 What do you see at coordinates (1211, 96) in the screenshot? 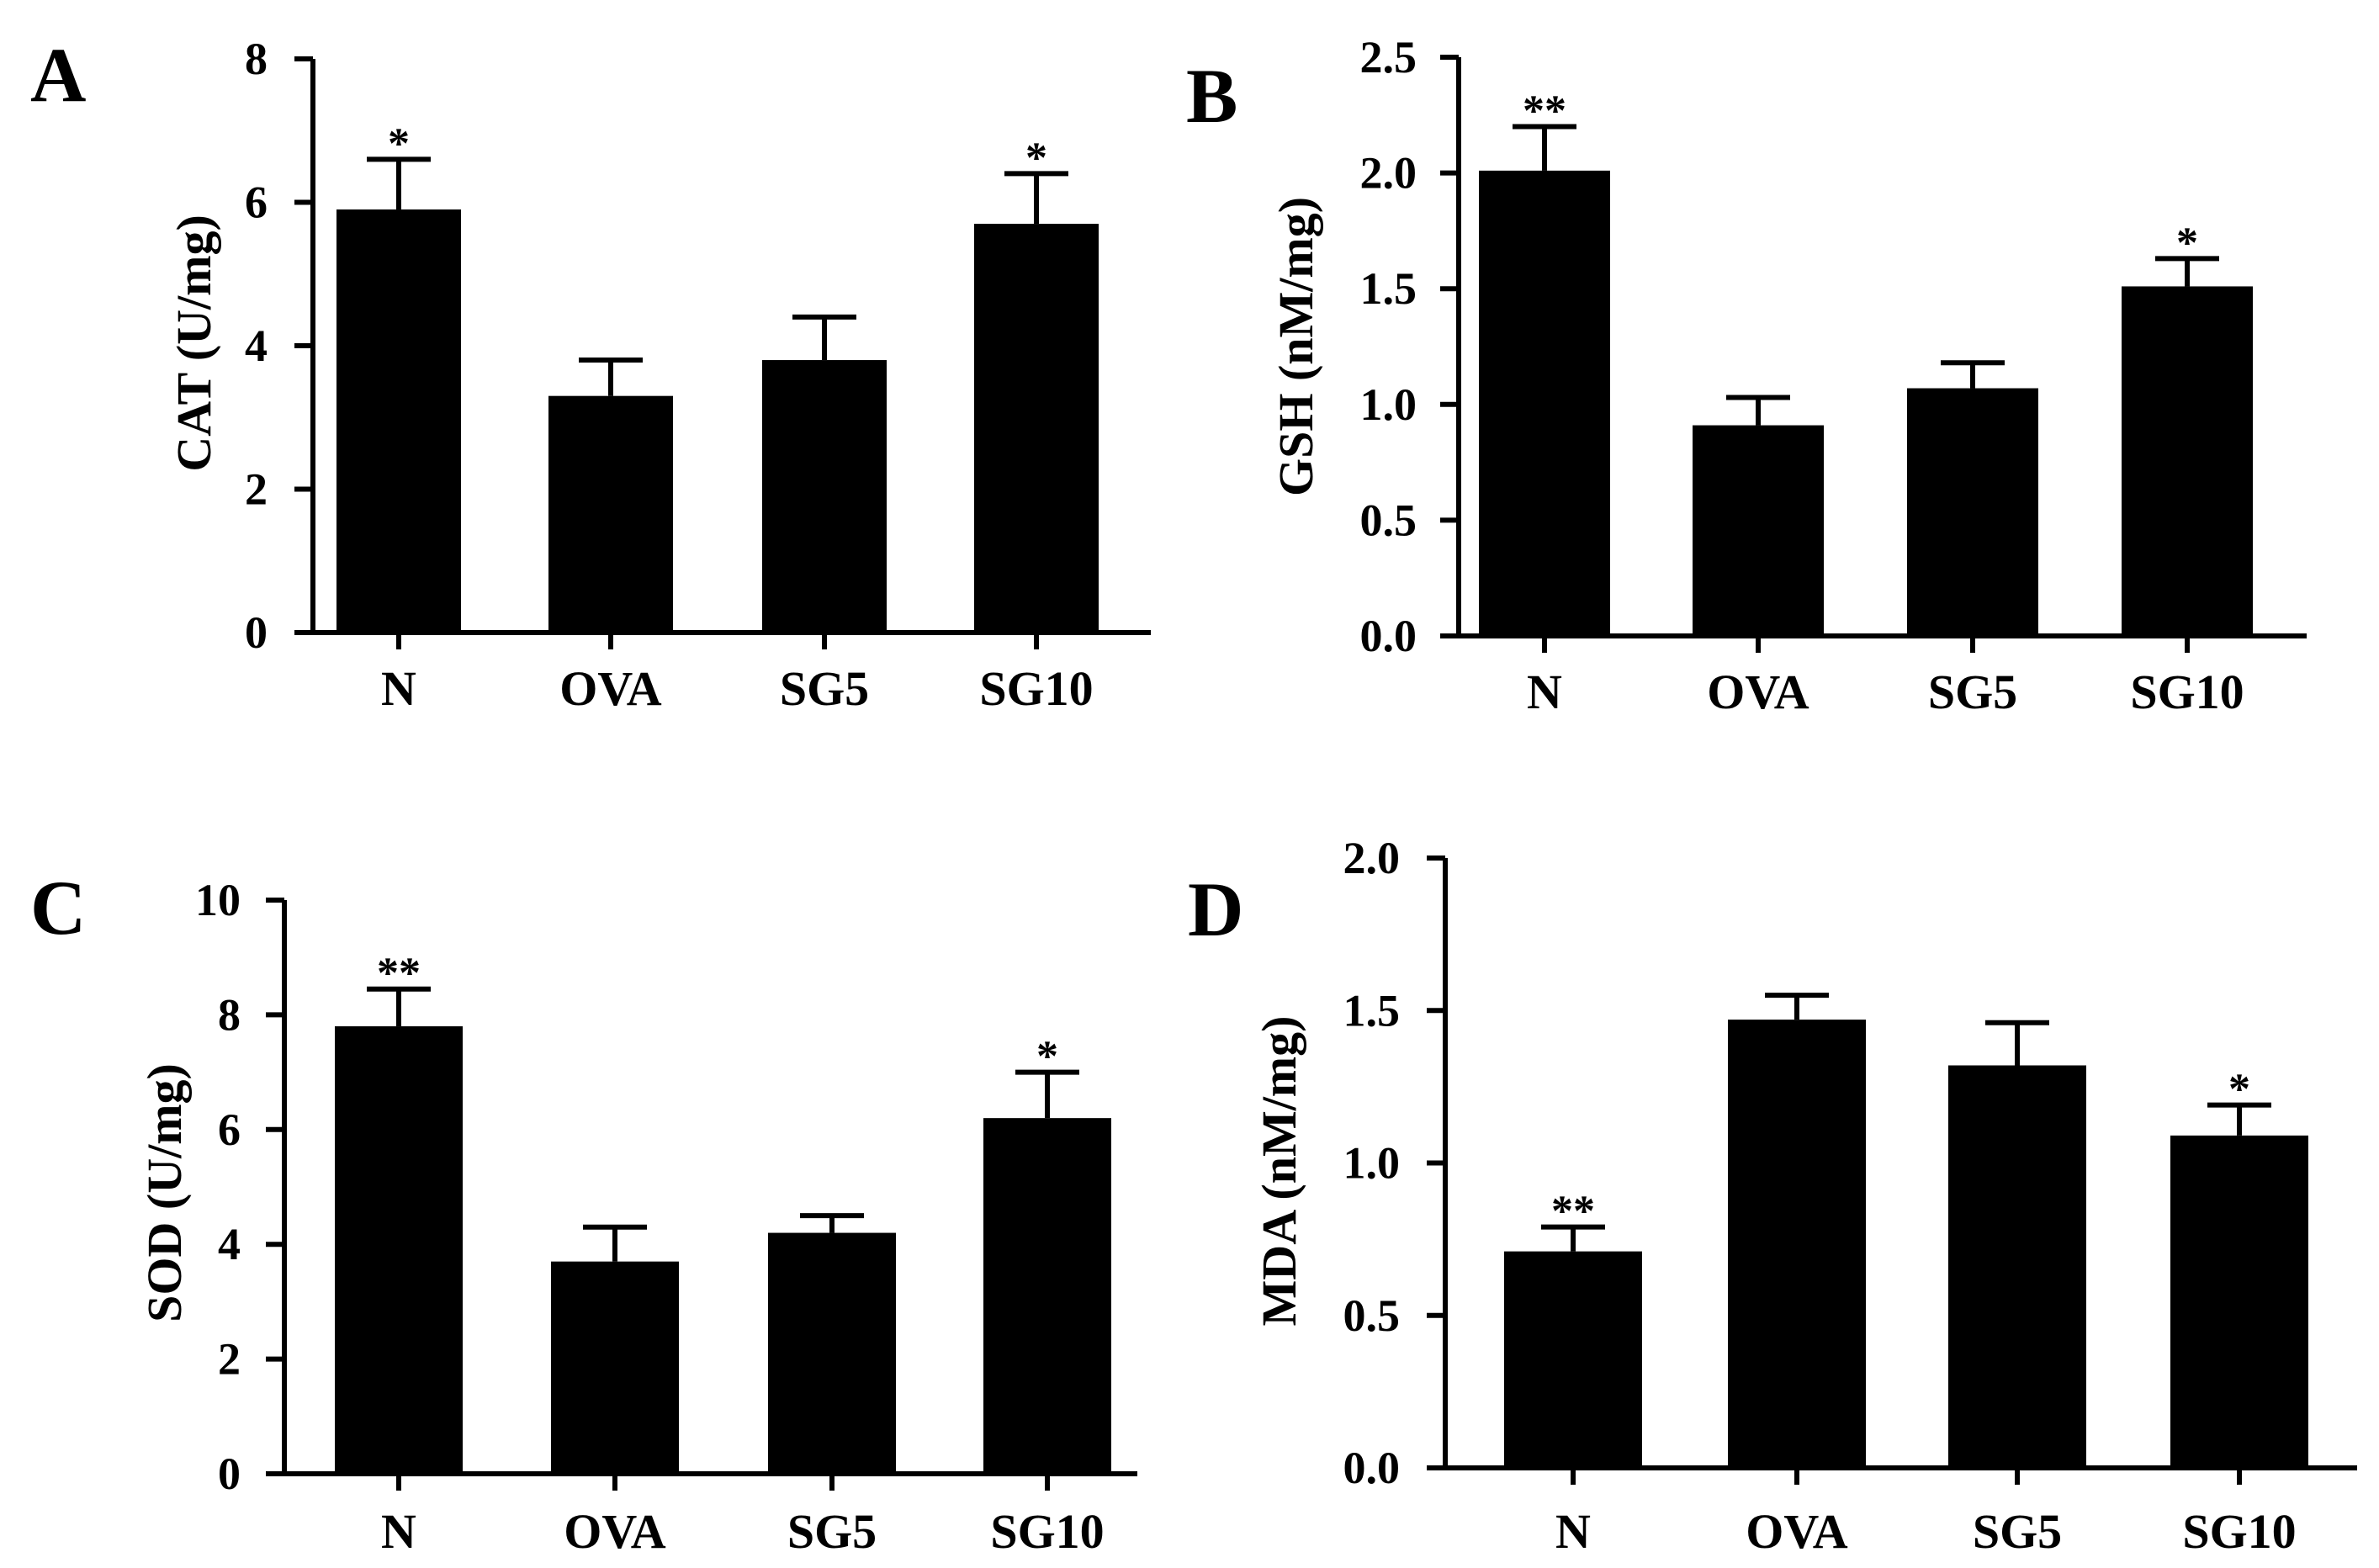
I see `panel-letter: B` at bounding box center [1211, 96].